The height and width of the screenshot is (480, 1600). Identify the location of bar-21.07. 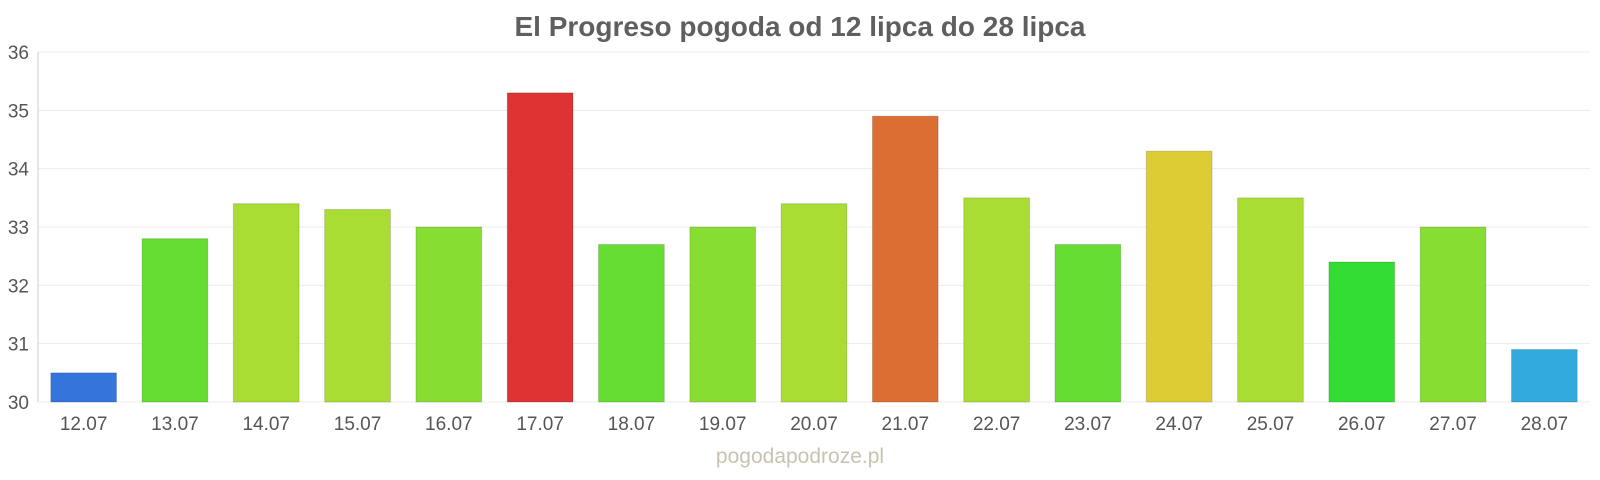
(905, 259).